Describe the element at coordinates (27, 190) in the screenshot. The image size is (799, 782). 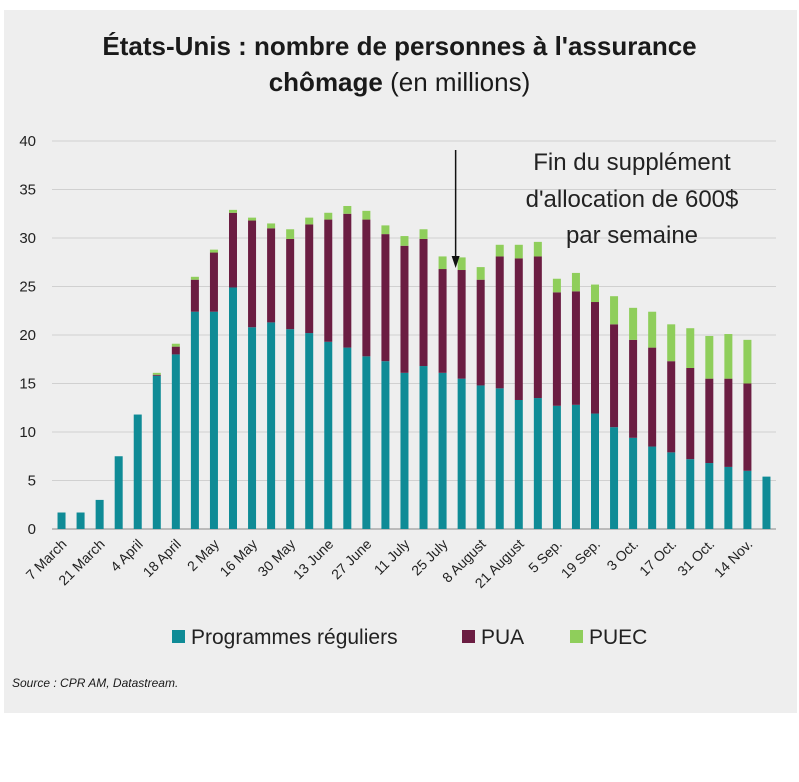
I see `y-tick-label: 35` at that location.